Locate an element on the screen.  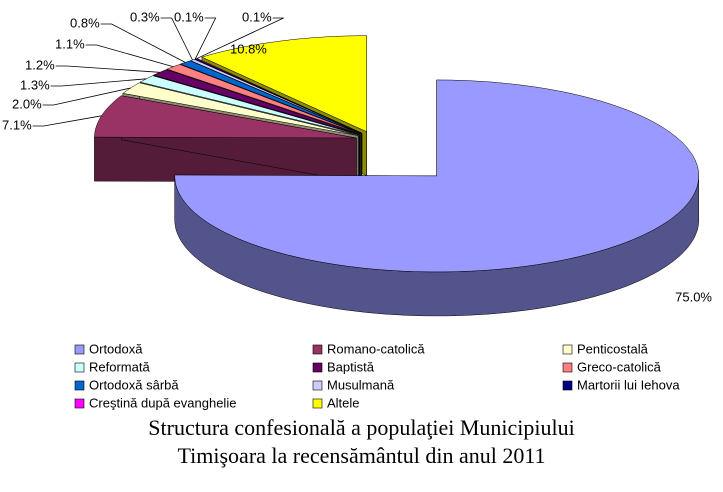
pie-slice is located at coordinates (225, 139).